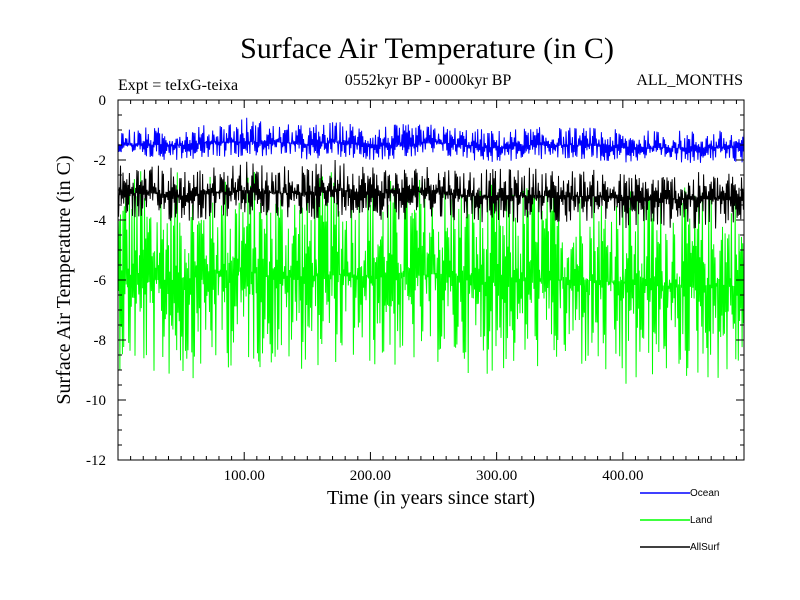 The width and height of the screenshot is (800, 600). What do you see at coordinates (244, 476) in the screenshot?
I see `x-tick-label: 100.00` at bounding box center [244, 476].